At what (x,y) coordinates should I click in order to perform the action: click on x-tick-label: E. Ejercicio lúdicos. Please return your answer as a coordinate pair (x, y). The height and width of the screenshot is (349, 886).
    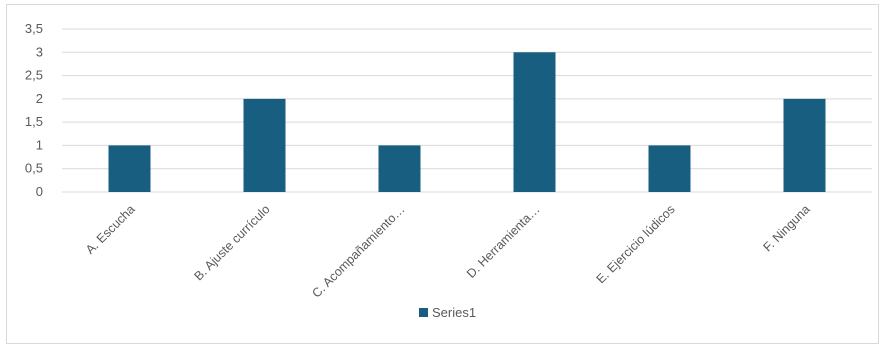
    Looking at the image, I should click on (636, 244).